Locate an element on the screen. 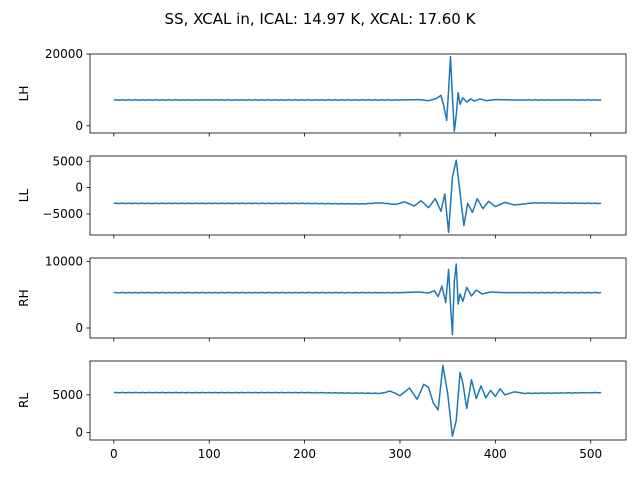 The image size is (640, 480). y-tick-label: 20000 is located at coordinates (64, 54).